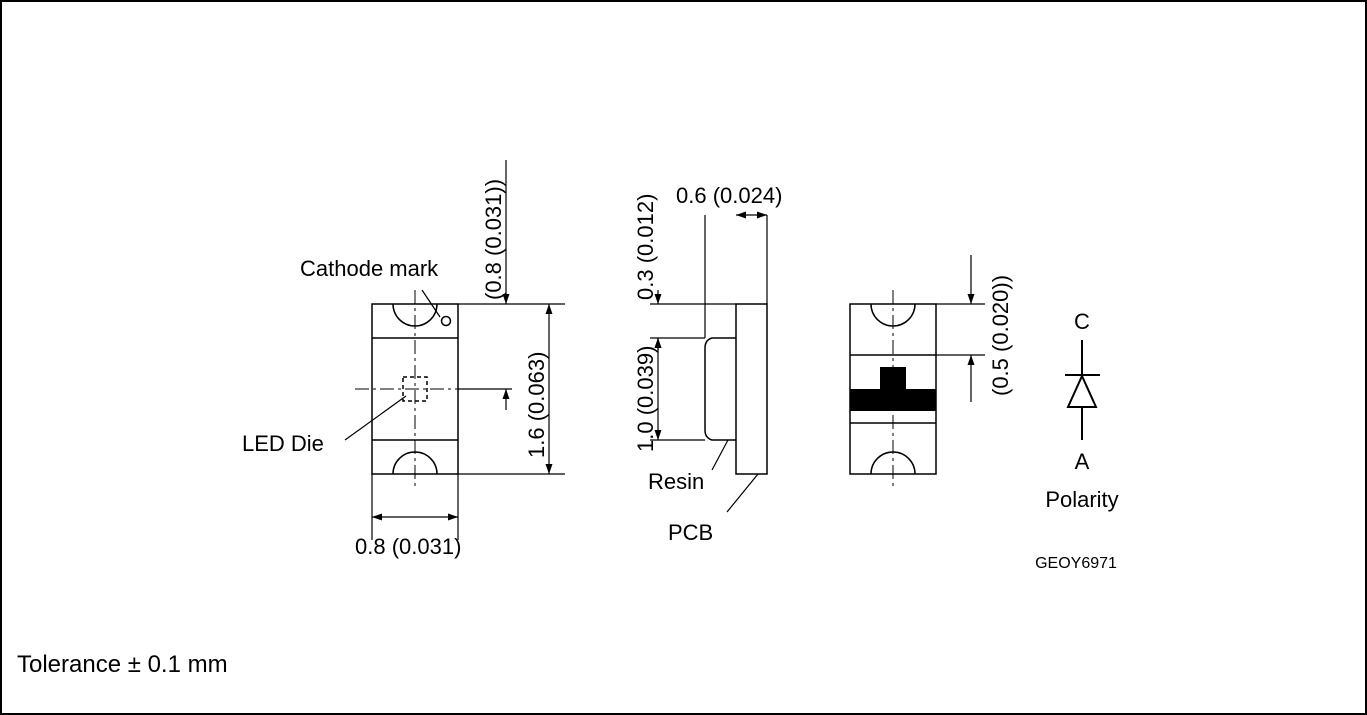 The height and width of the screenshot is (715, 1367). What do you see at coordinates (720, 389) in the screenshot?
I see `resin-body` at bounding box center [720, 389].